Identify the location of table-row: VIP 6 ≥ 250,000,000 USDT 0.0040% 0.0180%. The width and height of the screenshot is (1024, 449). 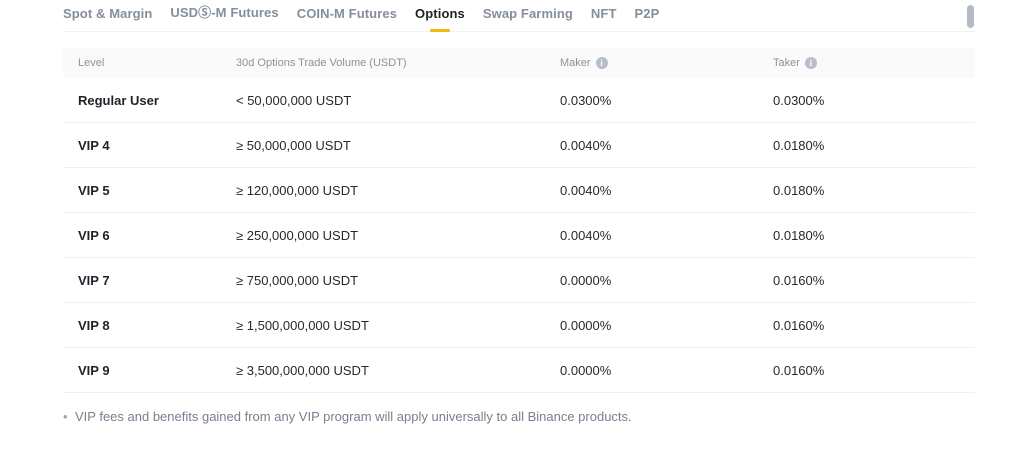
(519, 235).